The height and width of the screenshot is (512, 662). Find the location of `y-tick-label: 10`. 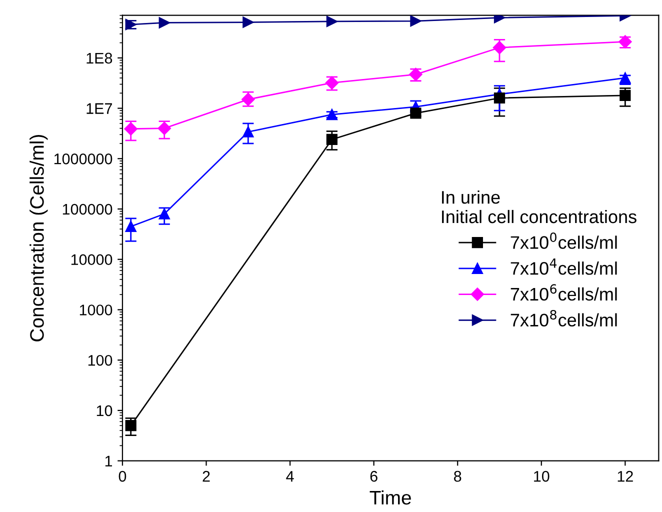

y-tick-label: 10 is located at coordinates (104, 410).